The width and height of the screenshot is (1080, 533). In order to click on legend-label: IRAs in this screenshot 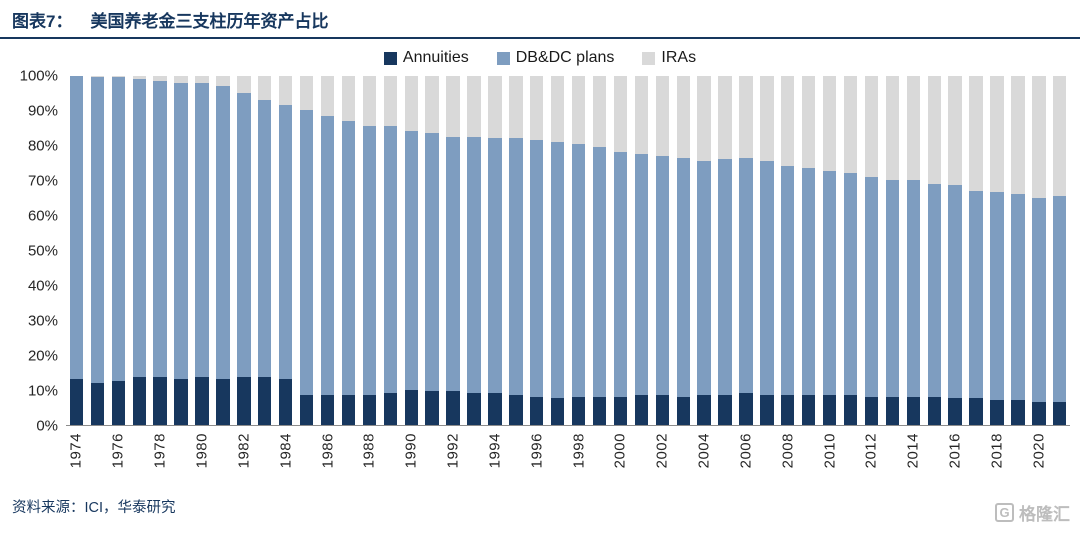, I will do `click(679, 57)`.